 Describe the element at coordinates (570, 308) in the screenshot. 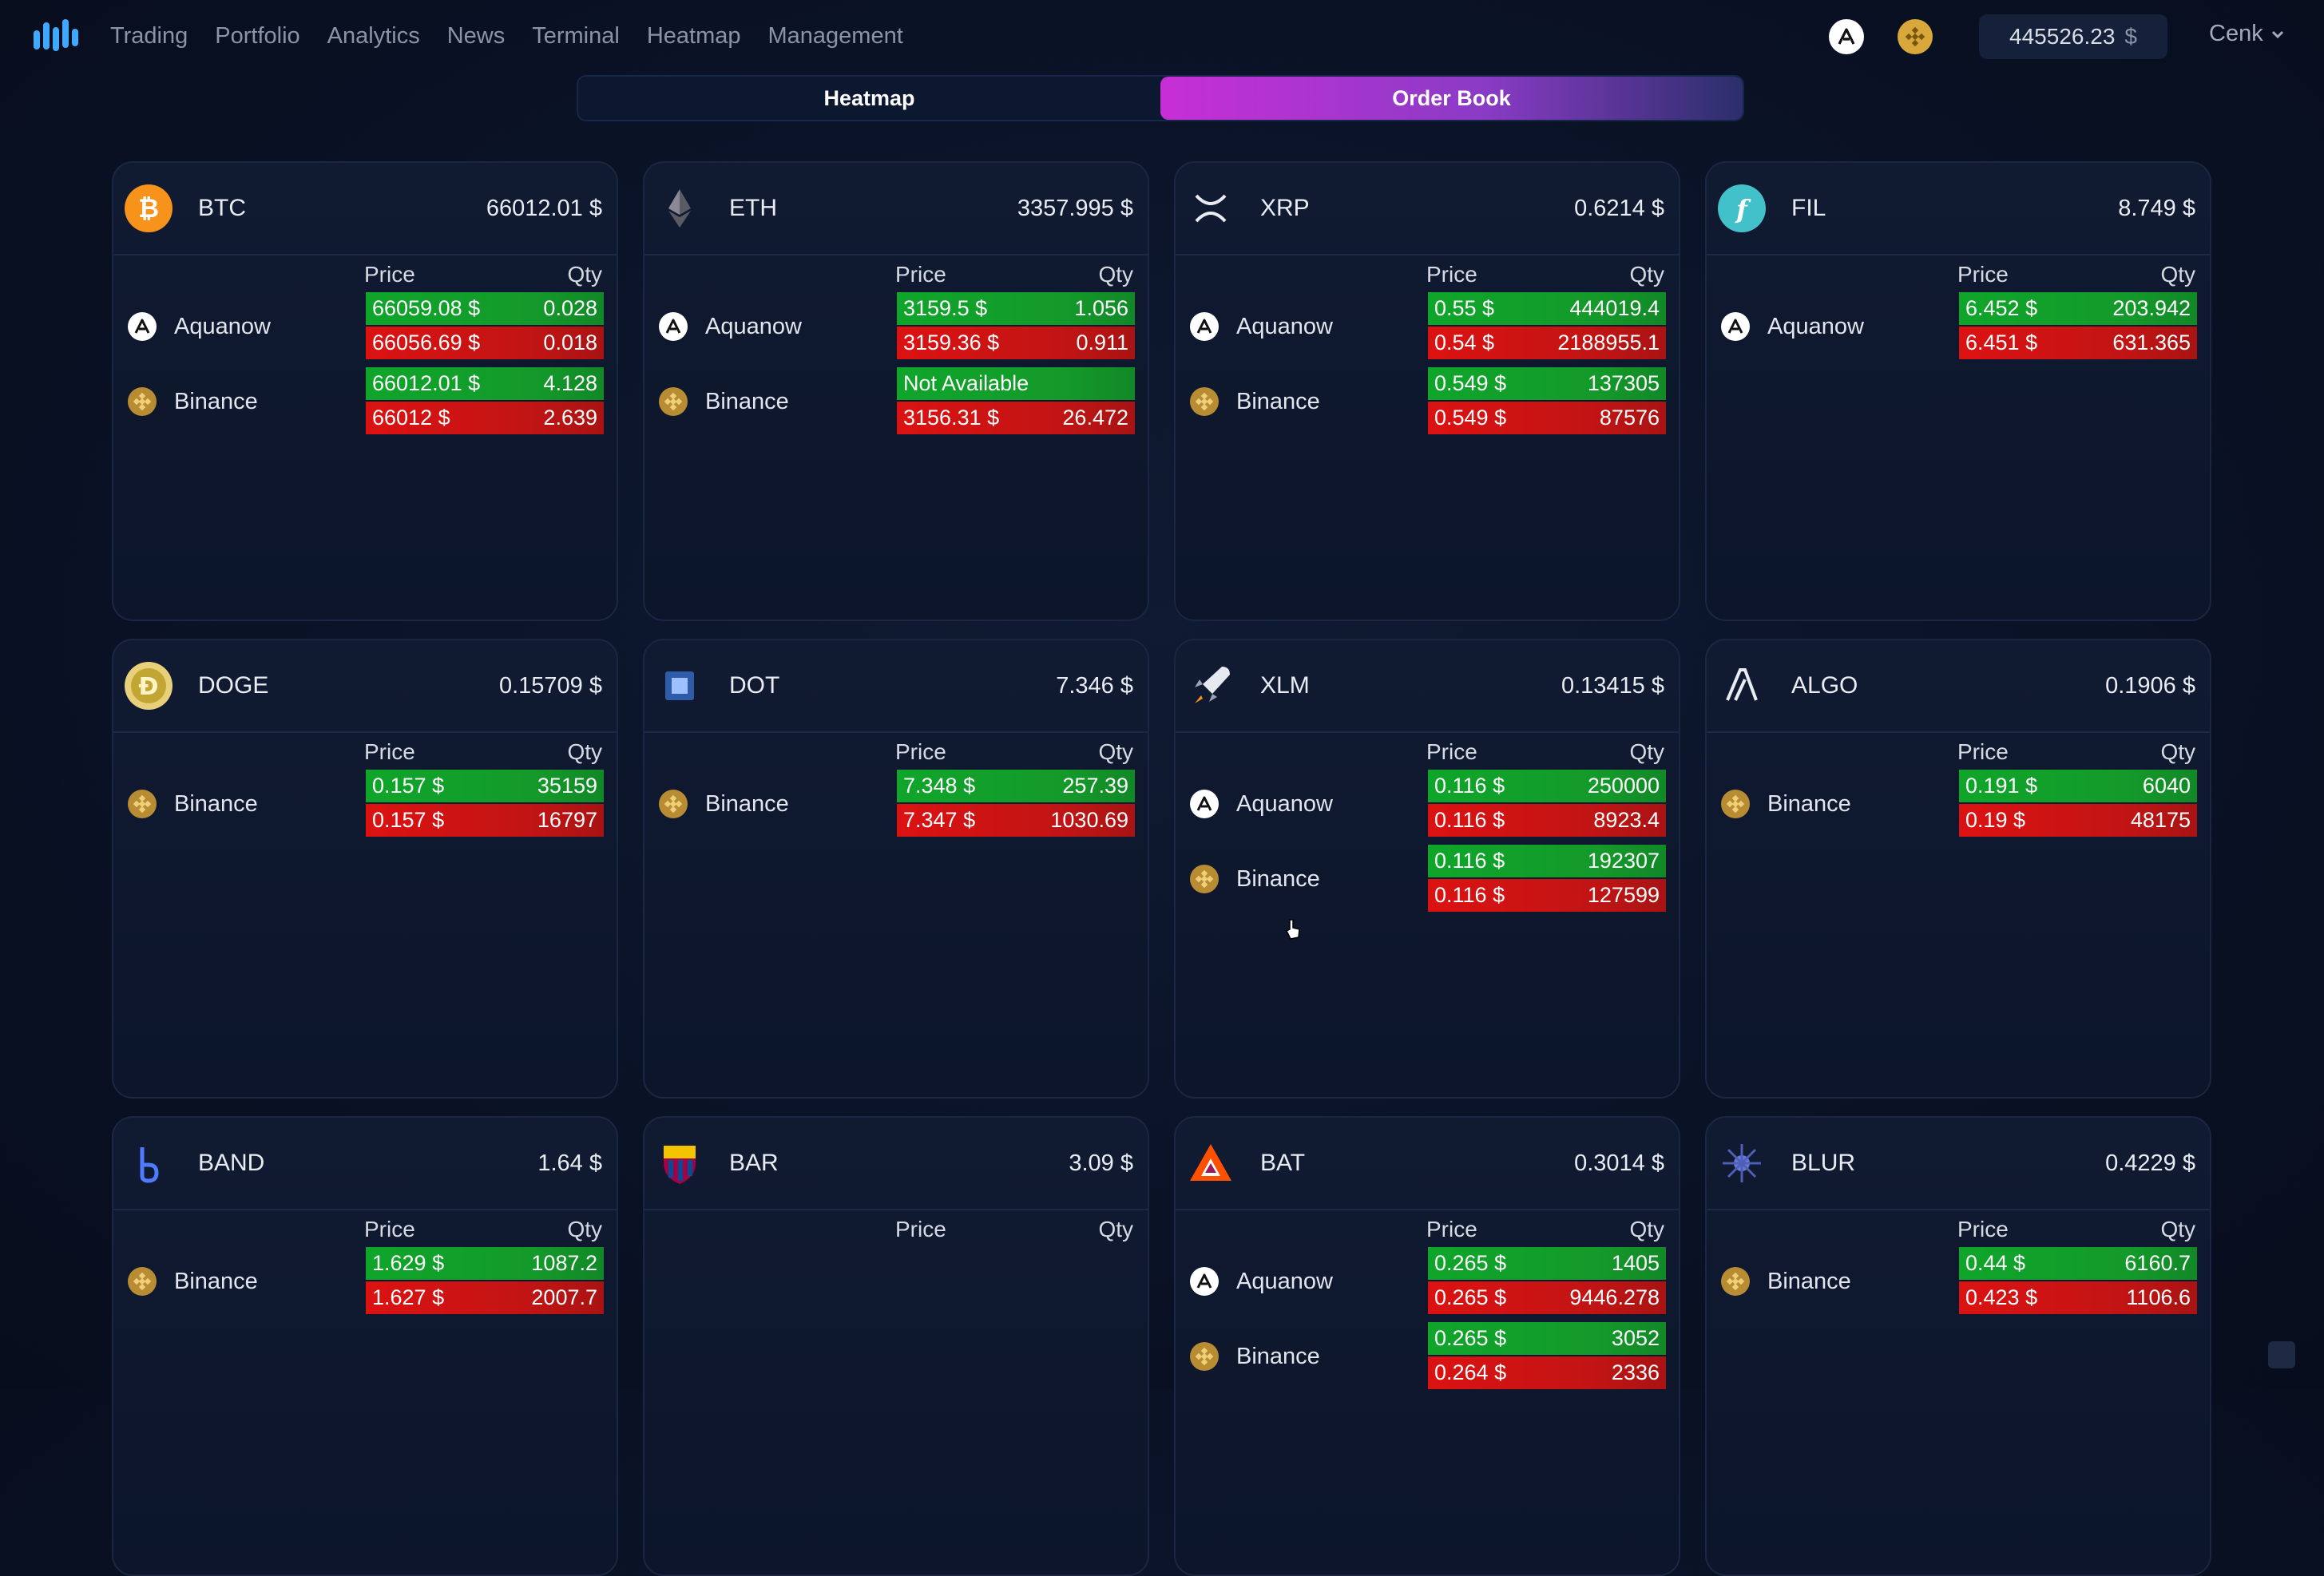

I see `bid-qty: 0.028` at that location.